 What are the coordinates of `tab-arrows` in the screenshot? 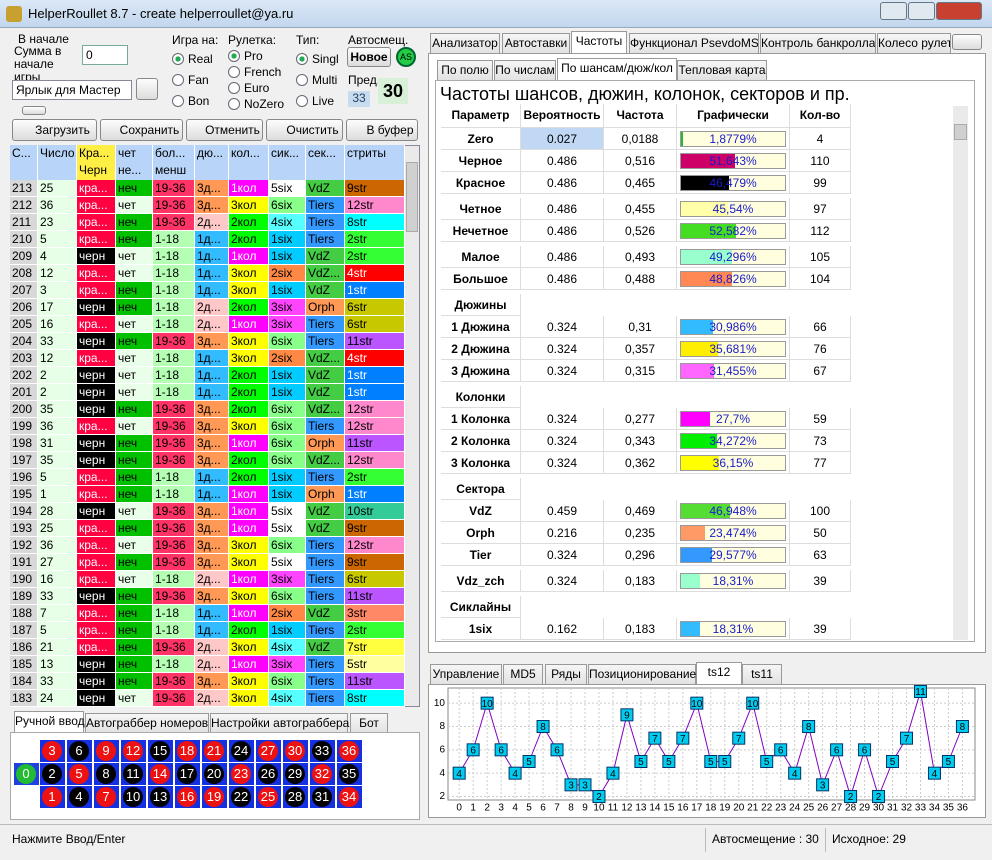 It's located at (967, 42).